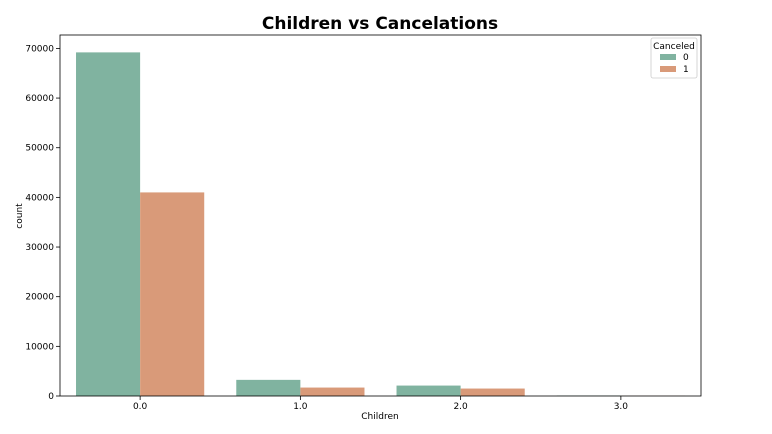 The width and height of the screenshot is (772, 434). What do you see at coordinates (674, 47) in the screenshot?
I see `legend-title: Canceled` at bounding box center [674, 47].